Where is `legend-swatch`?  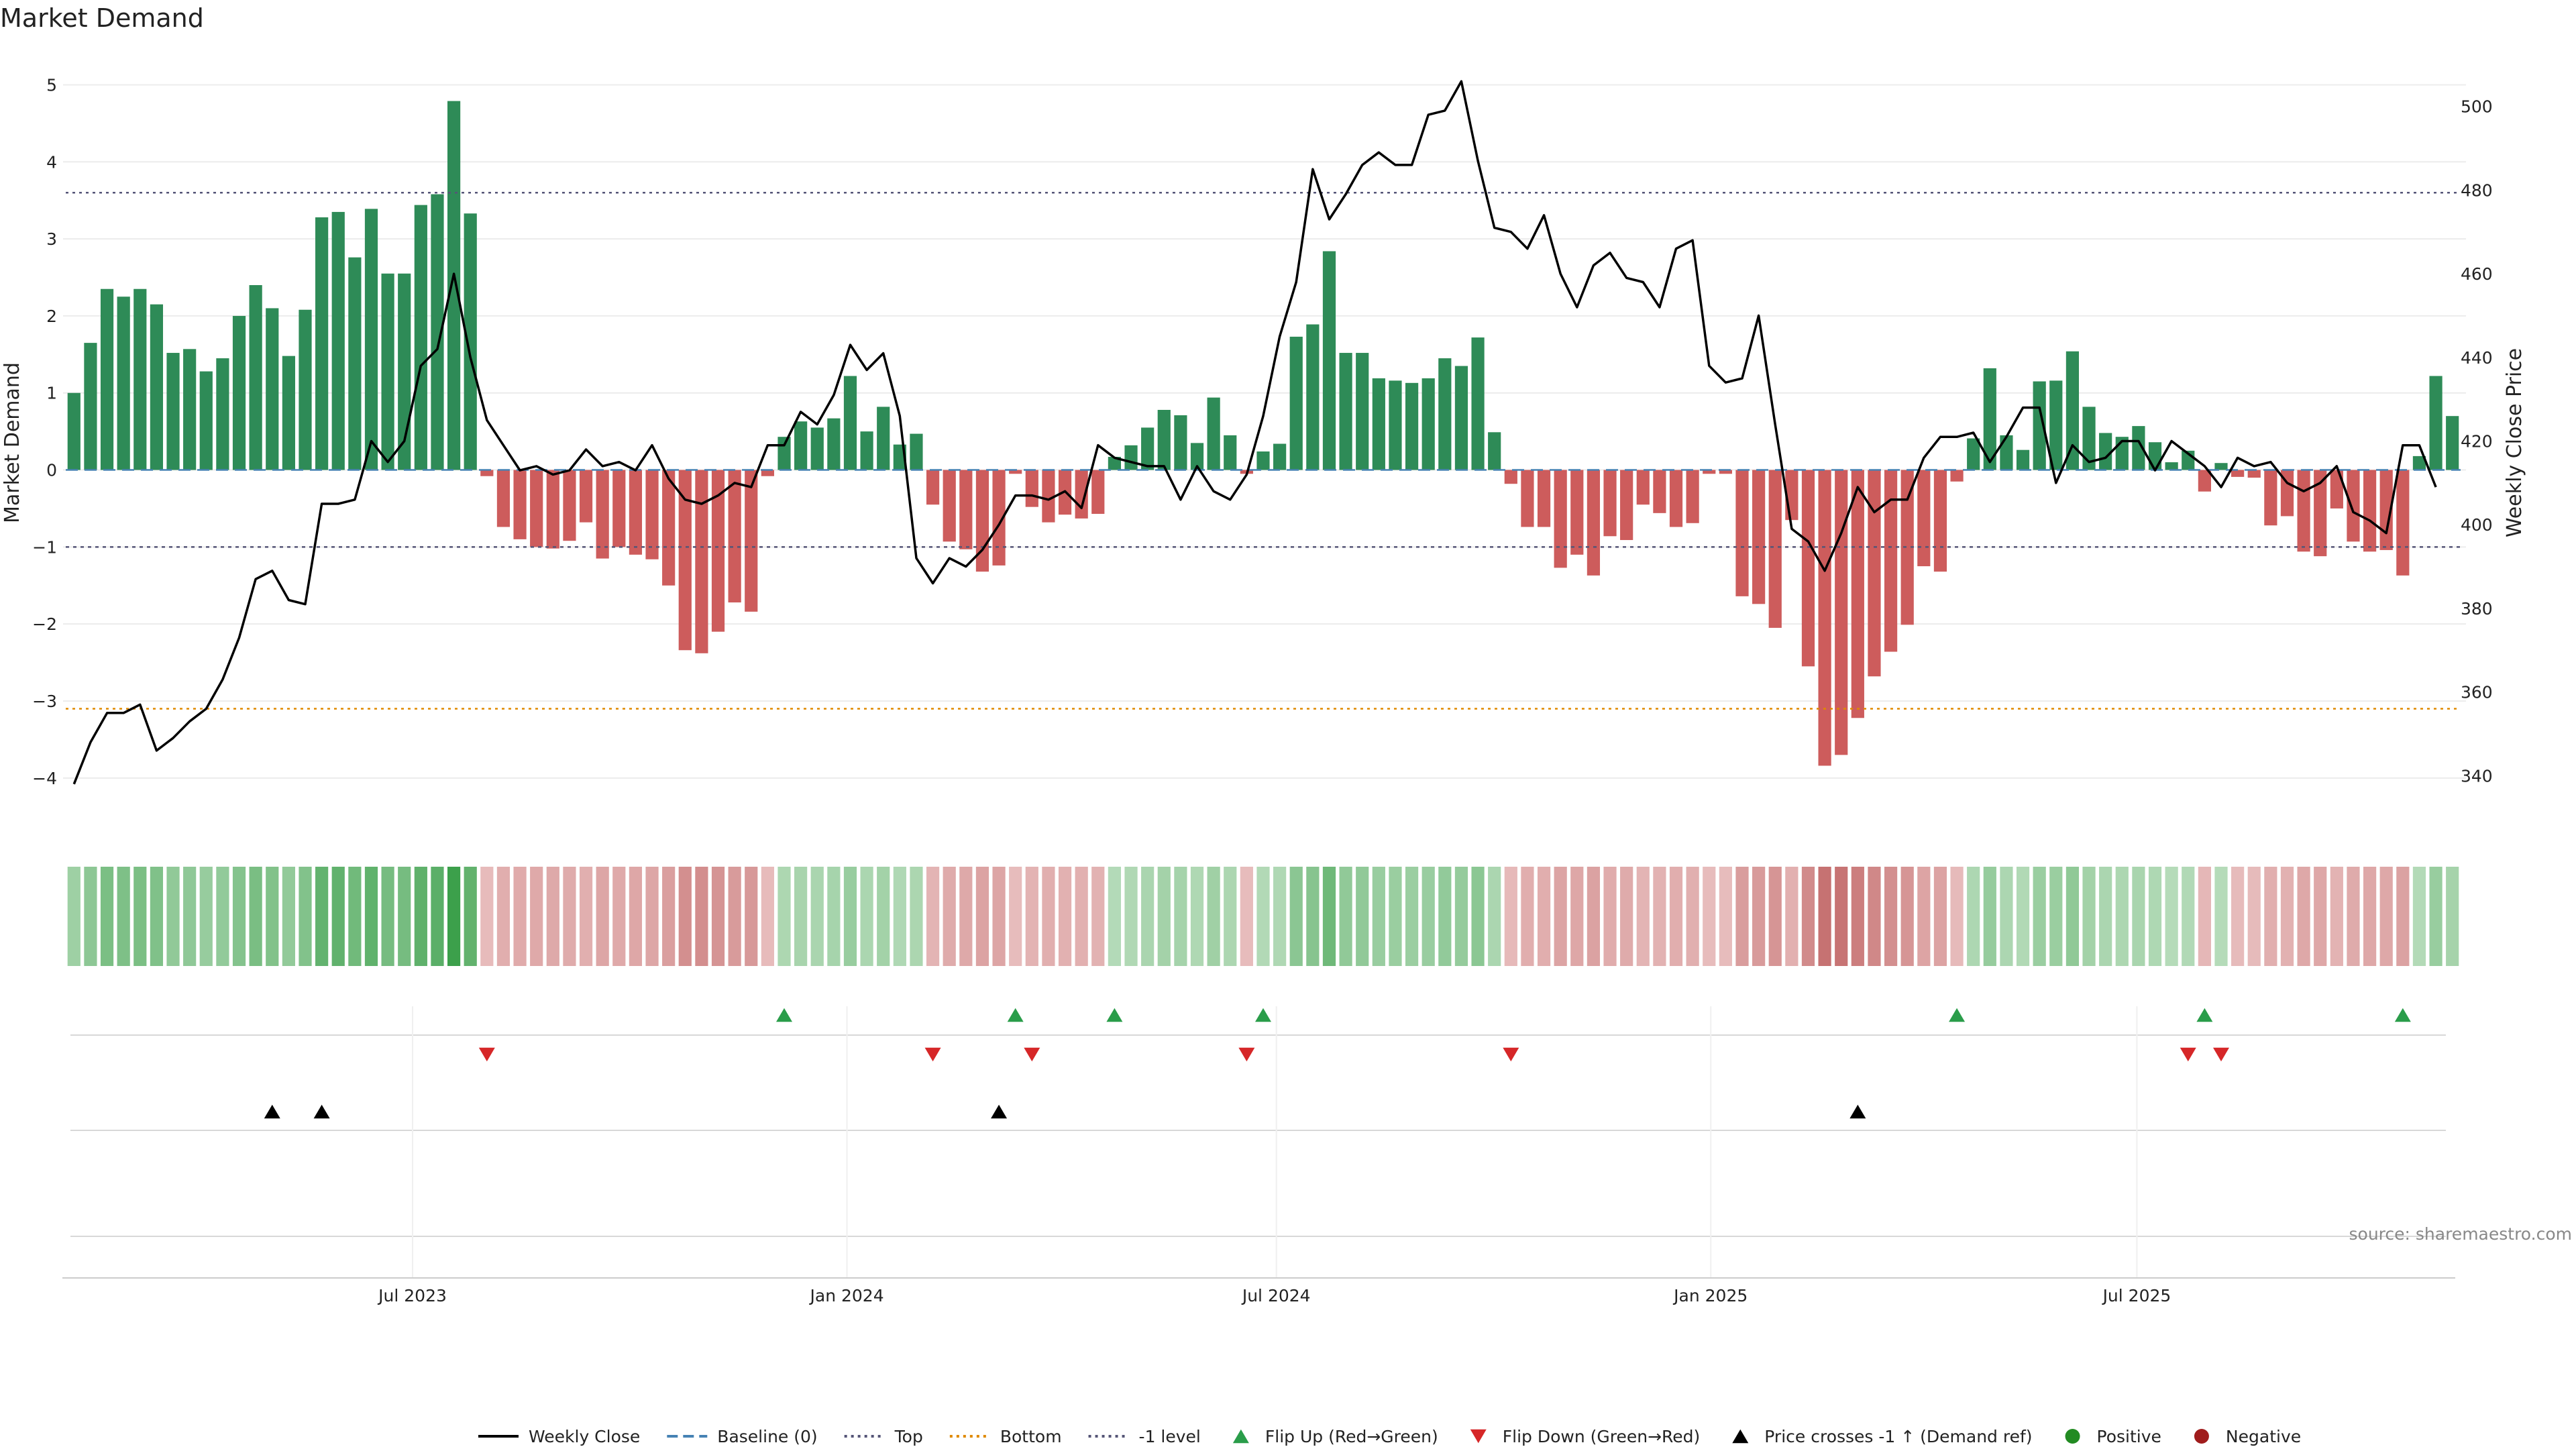 legend-swatch is located at coordinates (1478, 1436).